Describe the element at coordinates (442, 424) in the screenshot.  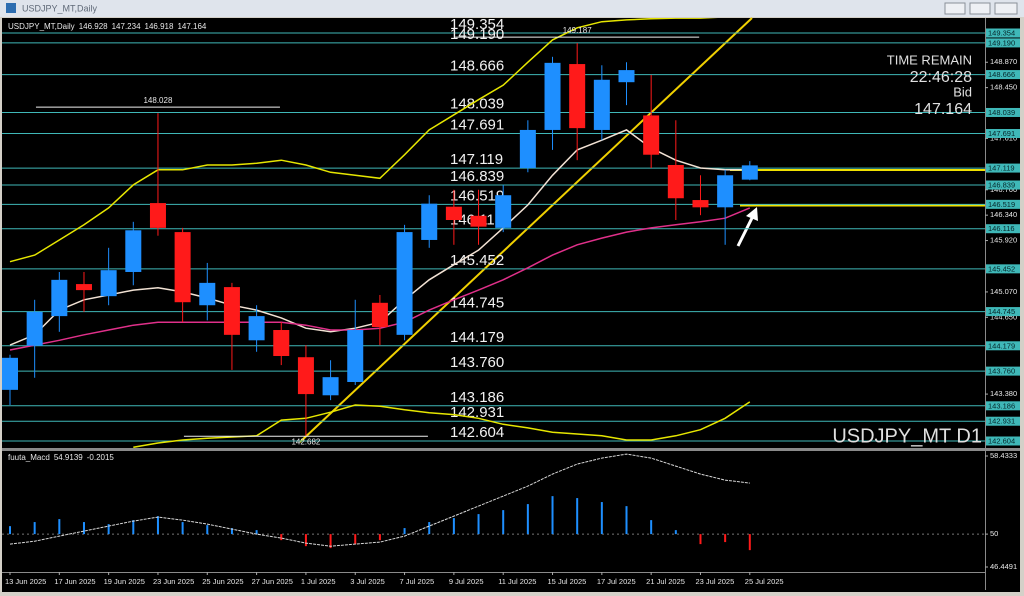
I see `indicator-line` at that location.